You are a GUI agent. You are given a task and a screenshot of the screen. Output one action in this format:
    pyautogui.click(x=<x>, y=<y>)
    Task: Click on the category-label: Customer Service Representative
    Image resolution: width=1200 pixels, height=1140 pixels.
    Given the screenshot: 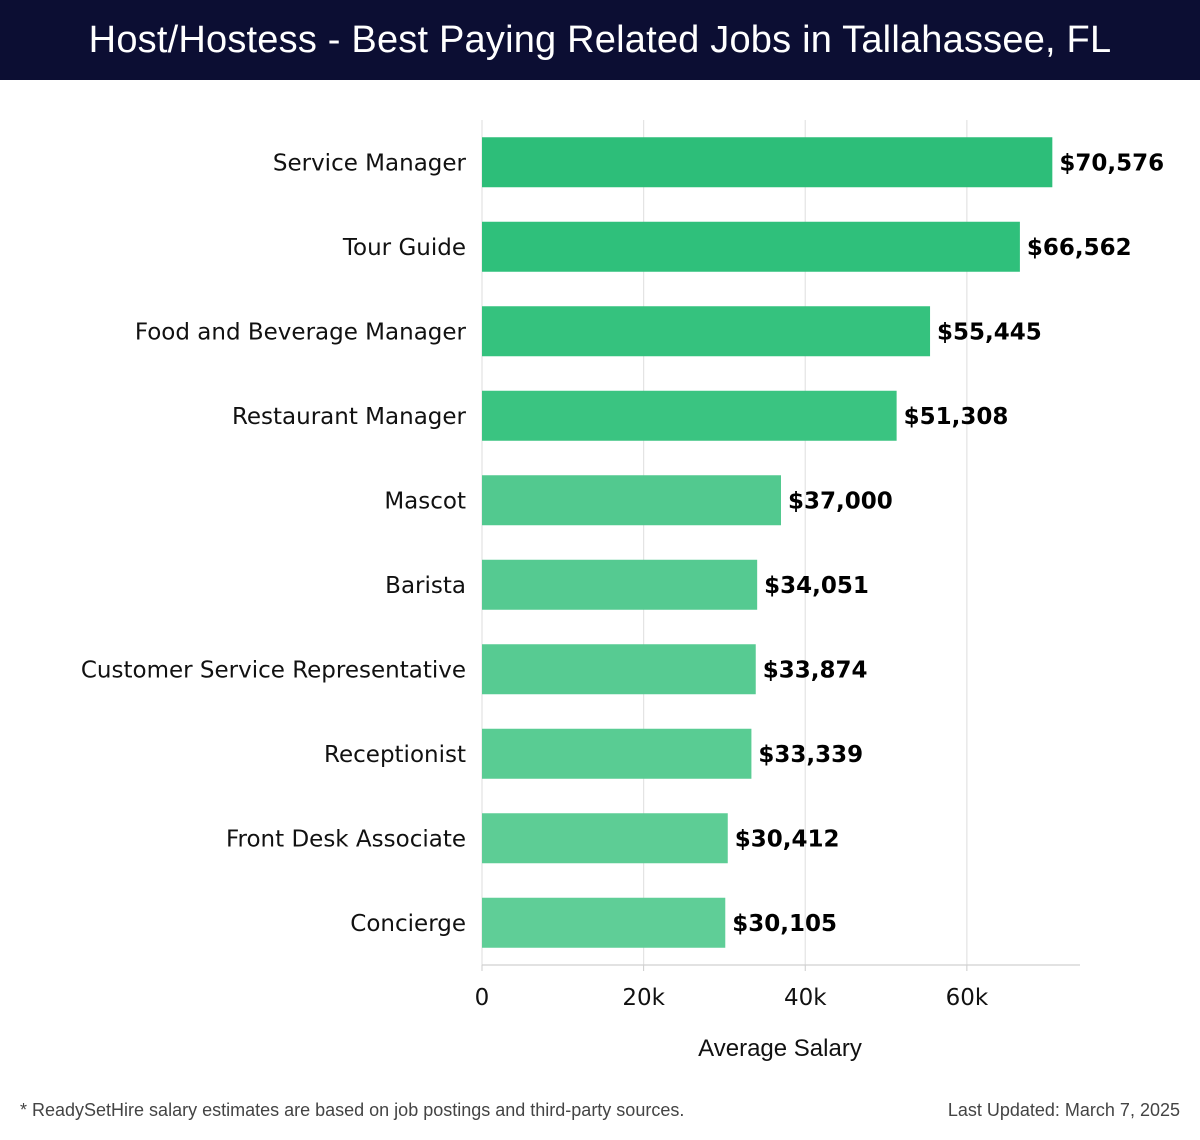 What is the action you would take?
    pyautogui.click(x=273, y=670)
    